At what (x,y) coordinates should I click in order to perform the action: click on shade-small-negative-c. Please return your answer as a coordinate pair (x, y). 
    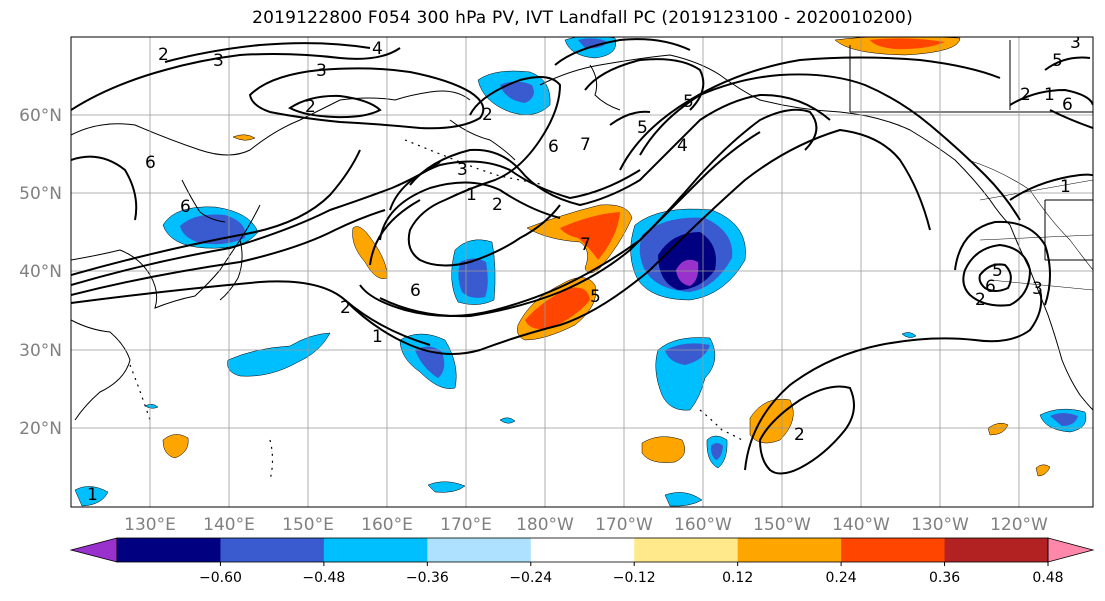
    Looking at the image, I should click on (909, 335).